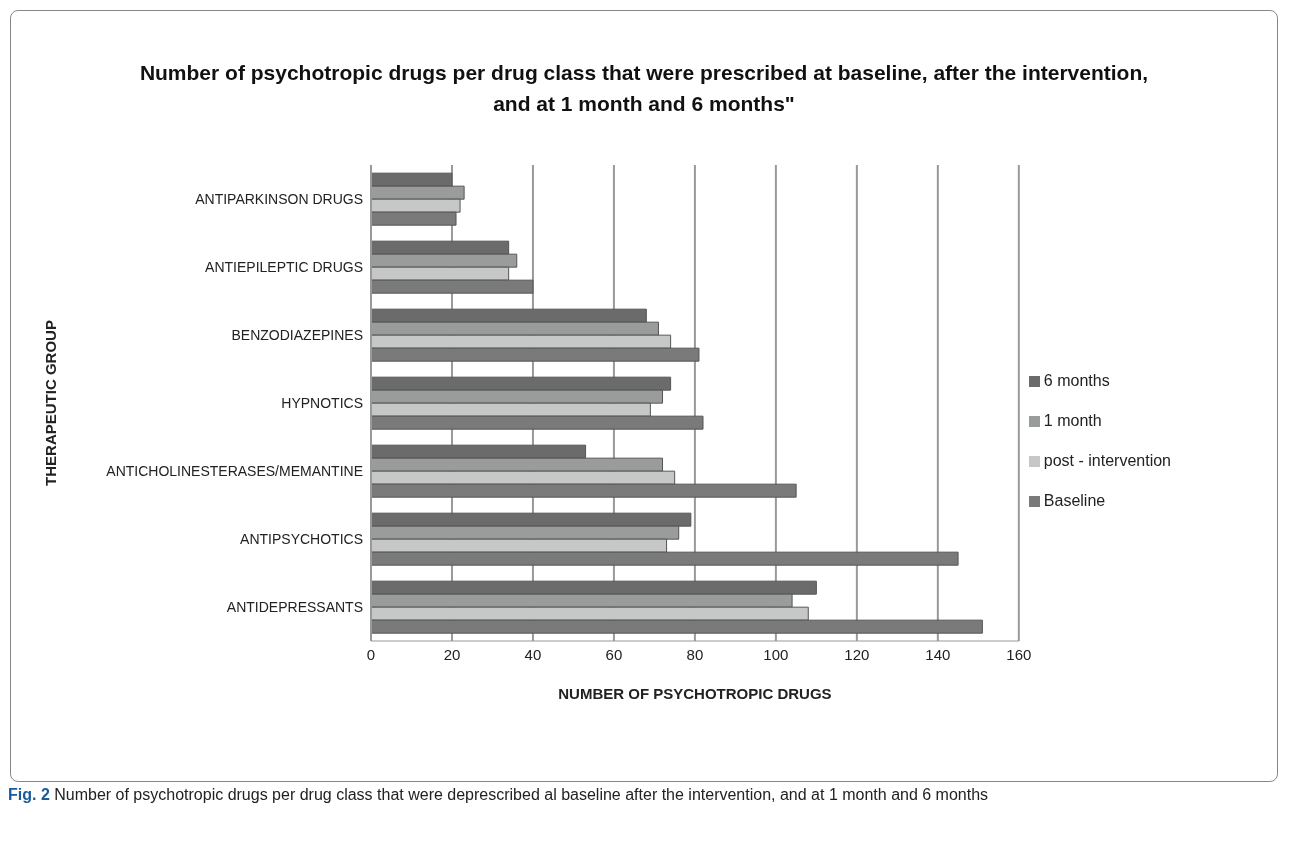 Image resolution: width=1292 pixels, height=850 pixels. What do you see at coordinates (284, 266) in the screenshot?
I see `y-tick-label: ANTIEPILEPTIC DRUGS` at bounding box center [284, 266].